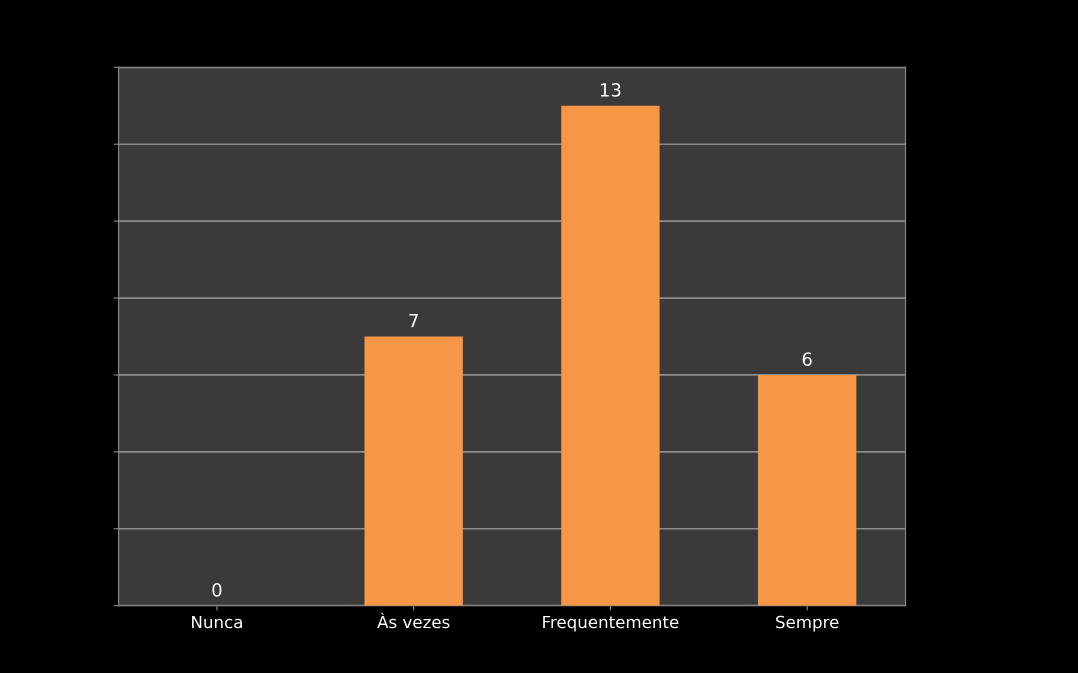  Describe the element at coordinates (807, 623) in the screenshot. I see `x-tick-label: Sempre` at that location.